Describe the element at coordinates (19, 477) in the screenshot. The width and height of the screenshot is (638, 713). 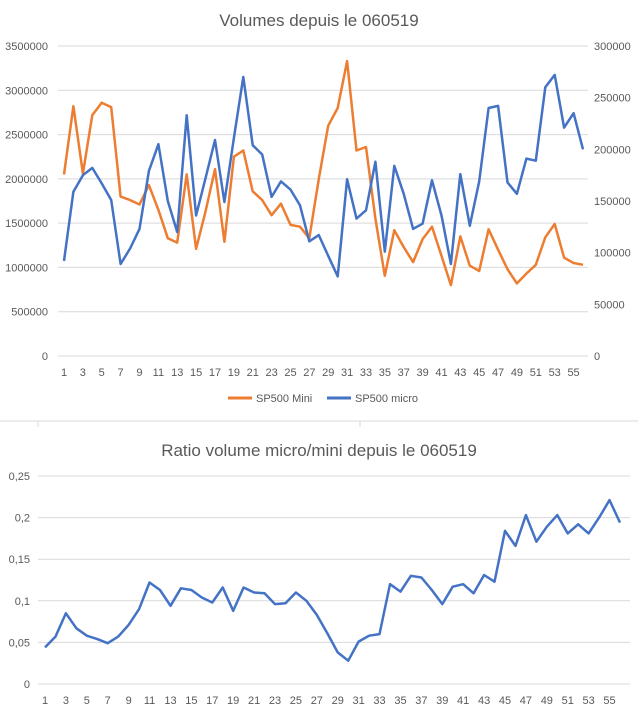
I see `y-left-tick-label: 0,25` at that location.